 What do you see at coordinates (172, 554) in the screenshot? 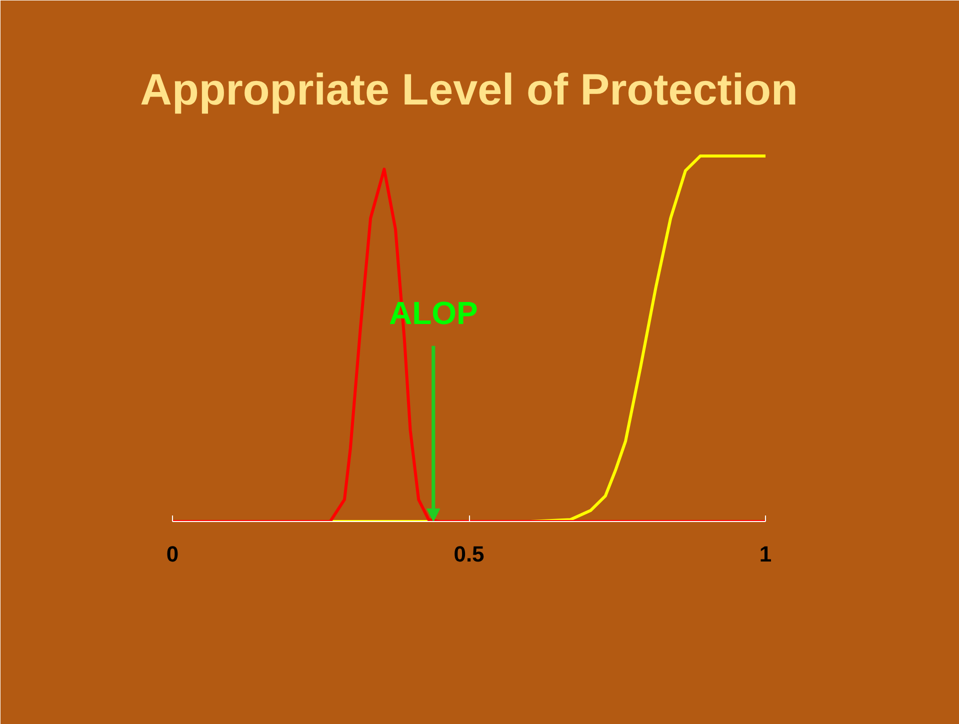
I see `x-tick-label: 0` at bounding box center [172, 554].